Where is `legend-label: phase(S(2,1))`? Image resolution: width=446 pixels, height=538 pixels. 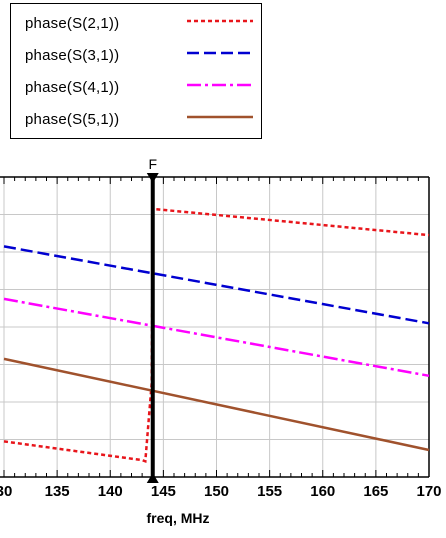 legend-label: phase(S(2,1)) is located at coordinates (72, 23).